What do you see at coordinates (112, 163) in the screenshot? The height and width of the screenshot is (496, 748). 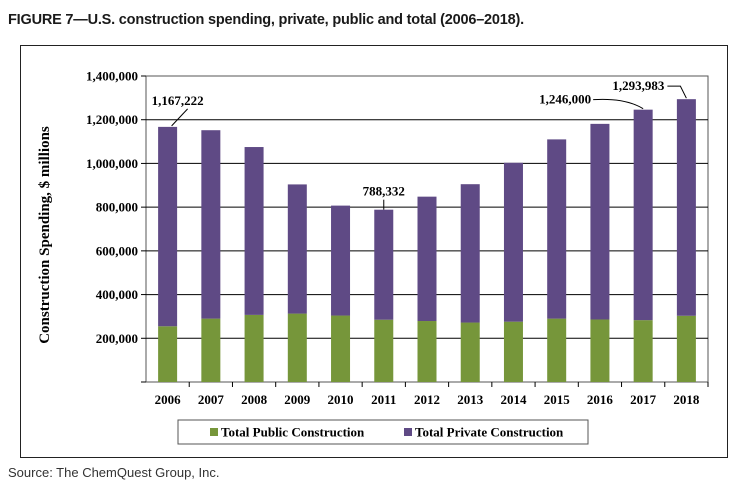 I see `y-tick-label: 1,000,000` at bounding box center [112, 163].